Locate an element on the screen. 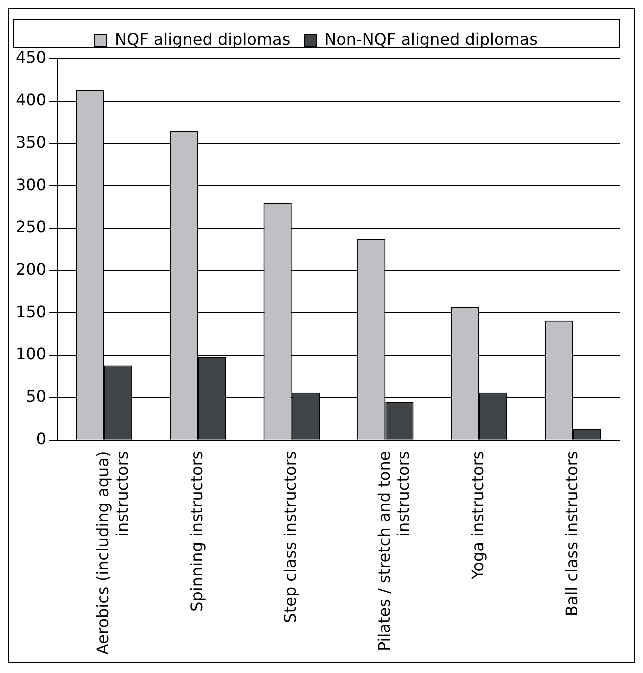 Image resolution: width=643 pixels, height=673 pixels. x-tick-label: Ball class instructors is located at coordinates (572, 534).